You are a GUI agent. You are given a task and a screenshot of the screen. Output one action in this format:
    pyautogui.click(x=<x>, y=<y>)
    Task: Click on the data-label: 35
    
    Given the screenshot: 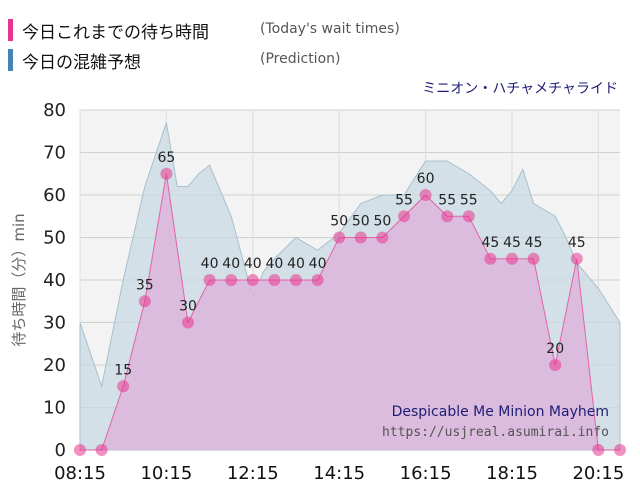 What is the action you would take?
    pyautogui.click(x=145, y=285)
    